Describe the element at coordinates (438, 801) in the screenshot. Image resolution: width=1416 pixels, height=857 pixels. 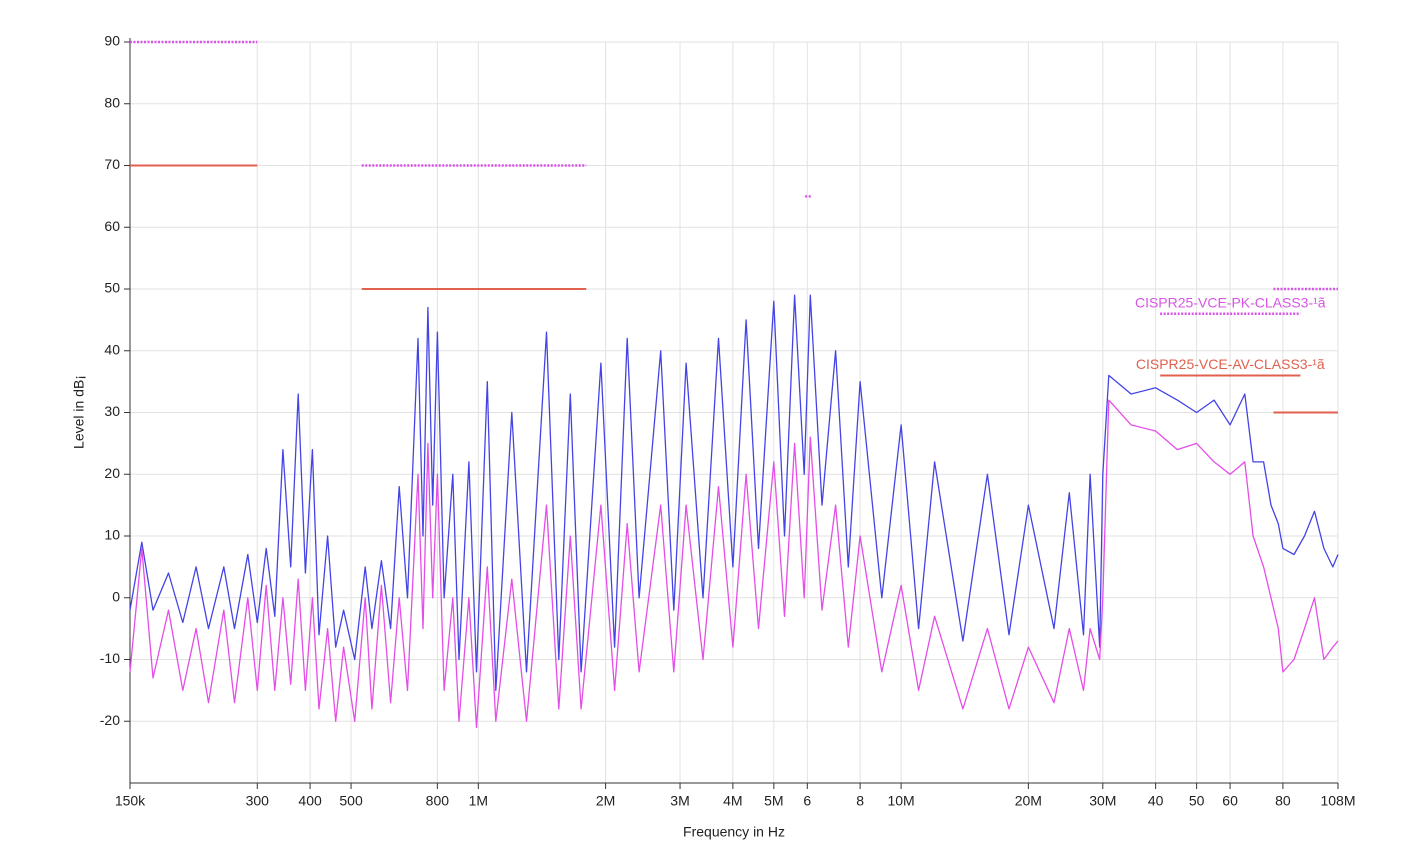
I see `x-tick-label: 800` at that location.